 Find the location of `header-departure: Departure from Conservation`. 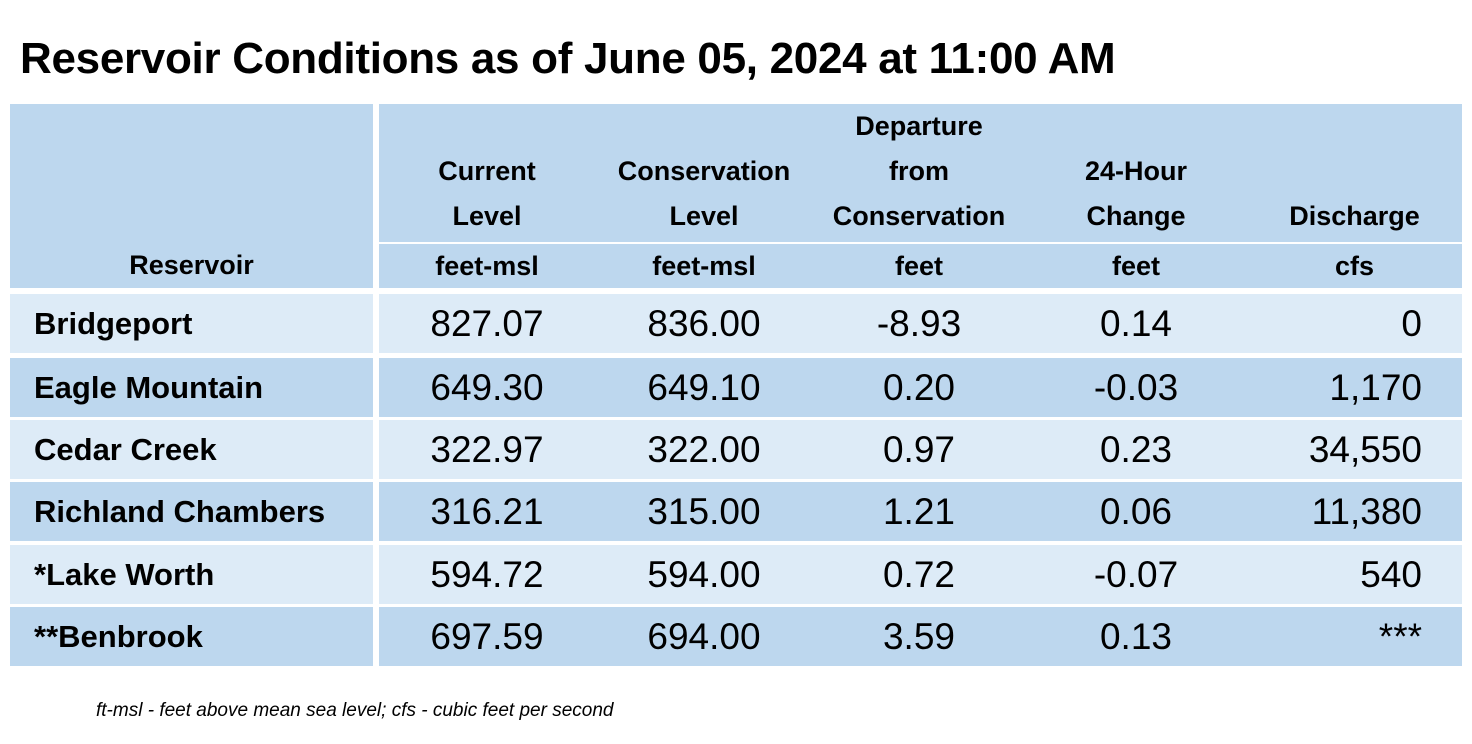

header-departure: Departure from Conservation is located at coordinates (919, 173).